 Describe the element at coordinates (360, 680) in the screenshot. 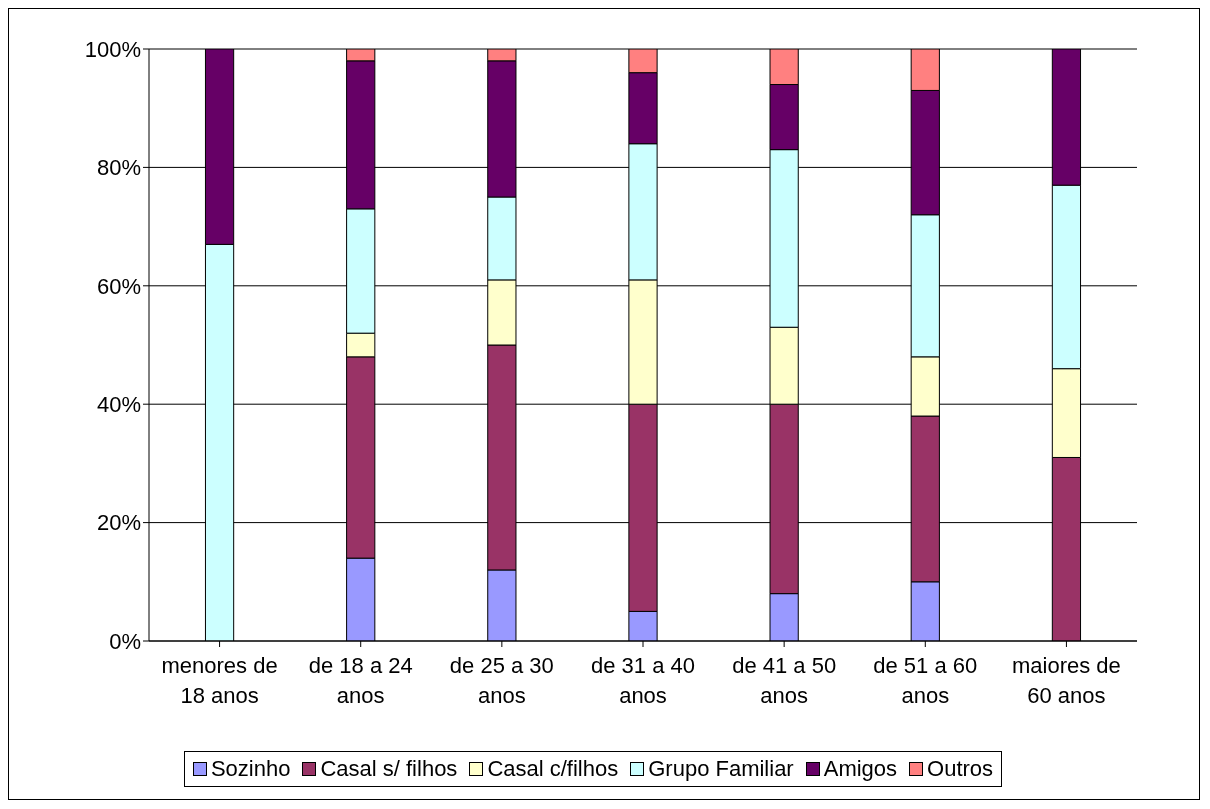

I see `x-tick-label: de 18 a 24 anos` at that location.